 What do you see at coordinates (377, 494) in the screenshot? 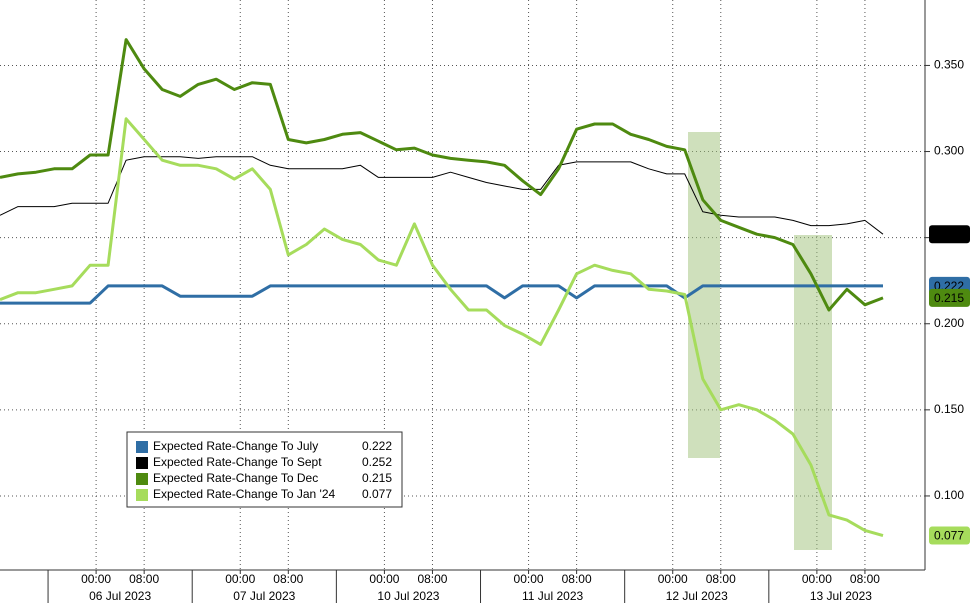
I see `legend-value: 0.077` at bounding box center [377, 494].